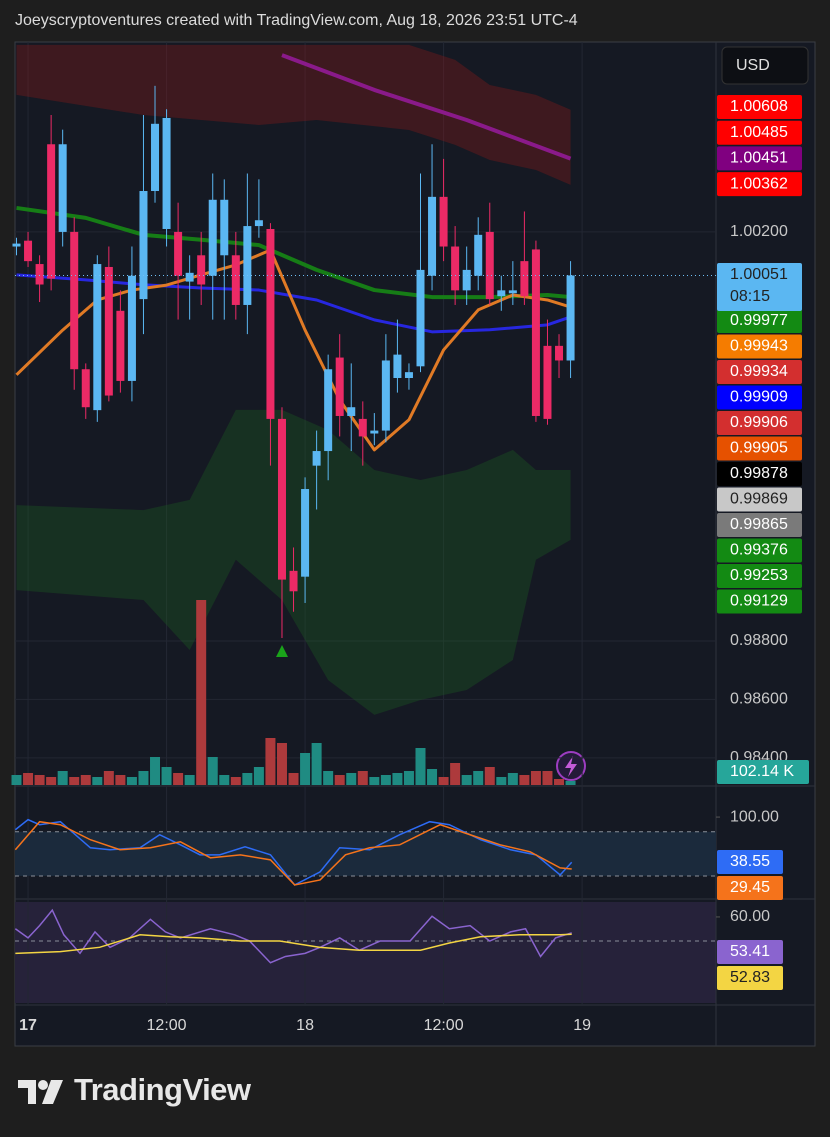  What do you see at coordinates (759, 274) in the screenshot?
I see `price-badge-label: 1.00051` at bounding box center [759, 274].